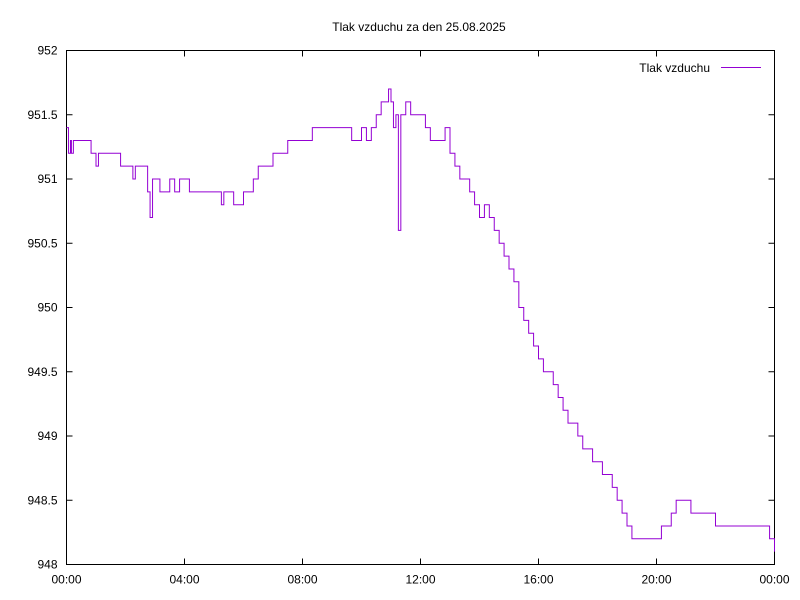 Image resolution: width=800 pixels, height=600 pixels. What do you see at coordinates (47, 51) in the screenshot?
I see `y-tick-label: 952` at bounding box center [47, 51].